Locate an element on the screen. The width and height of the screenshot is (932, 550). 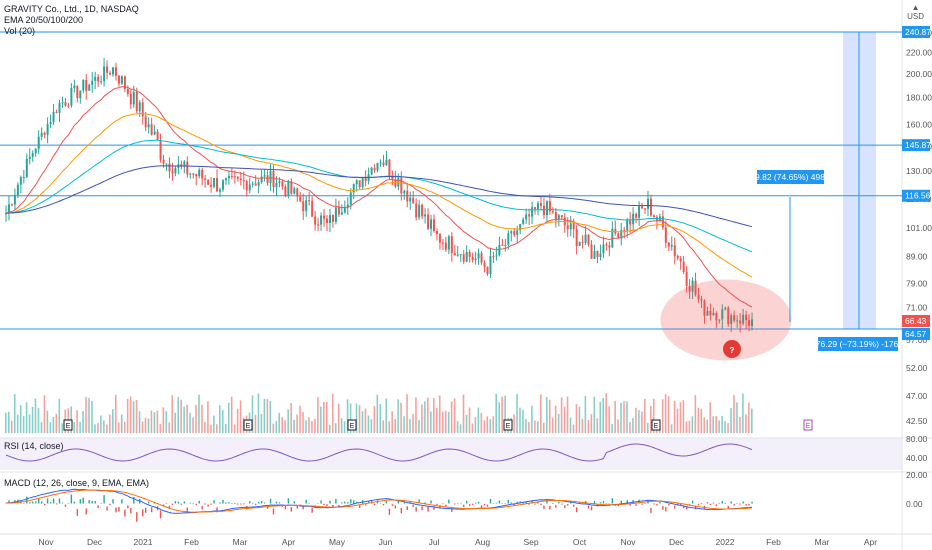
measure-up-label: 49.82 (74.65%) 4982 is located at coordinates (790, 177).